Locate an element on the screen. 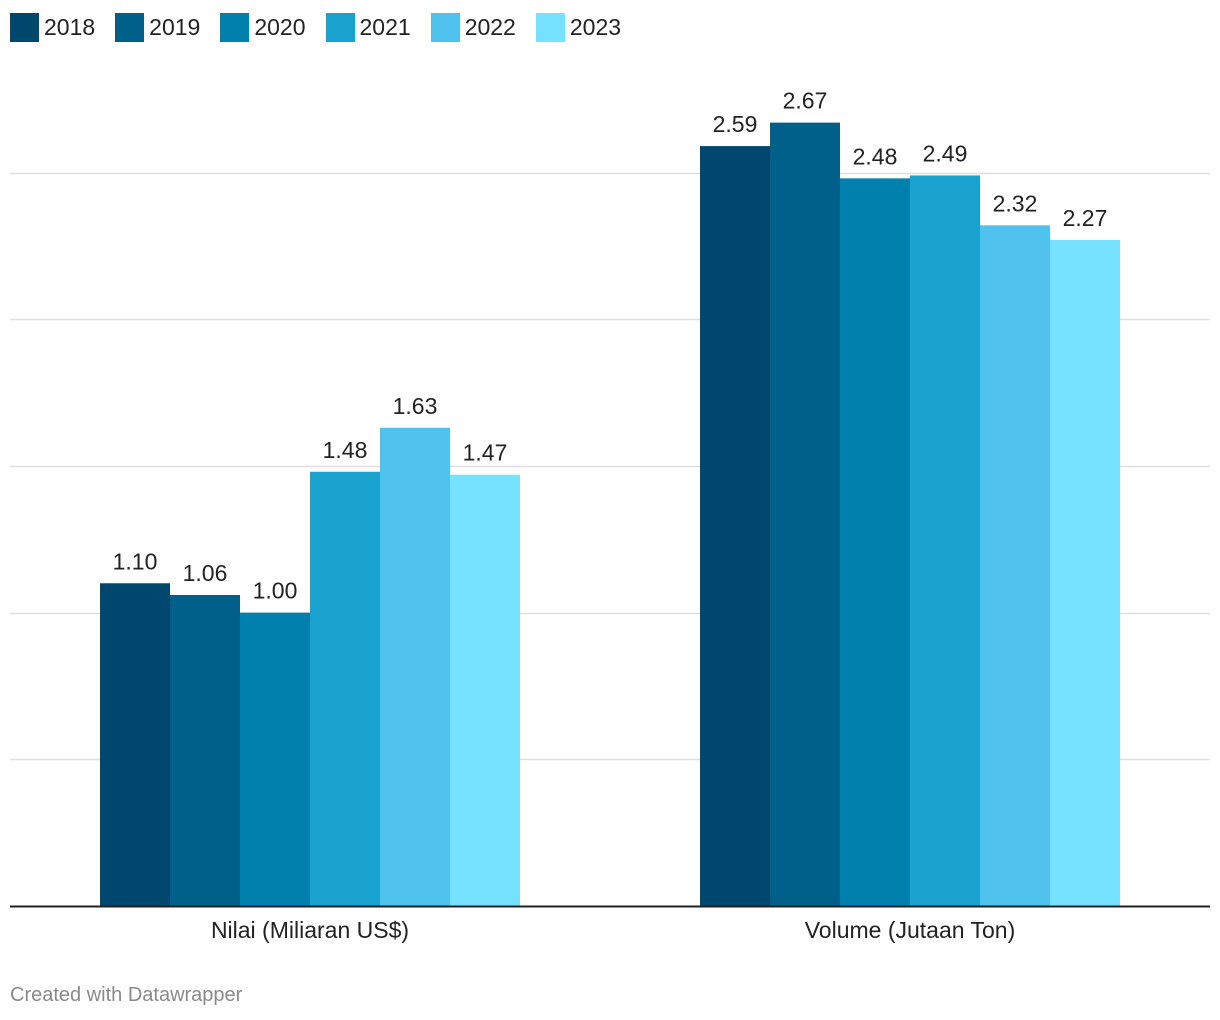 The width and height of the screenshot is (1220, 1020). legend-label: 2018 is located at coordinates (70, 26).